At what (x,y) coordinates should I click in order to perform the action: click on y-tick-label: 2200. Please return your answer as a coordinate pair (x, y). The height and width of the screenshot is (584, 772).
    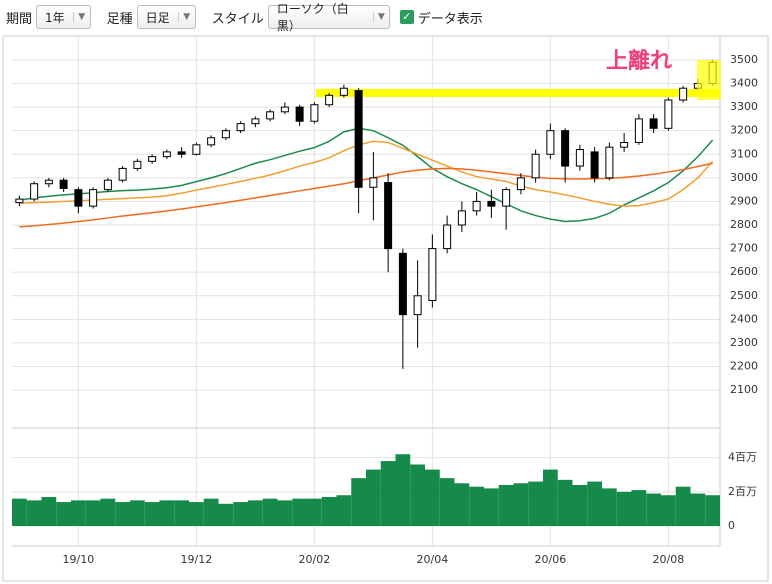
    Looking at the image, I should click on (744, 366).